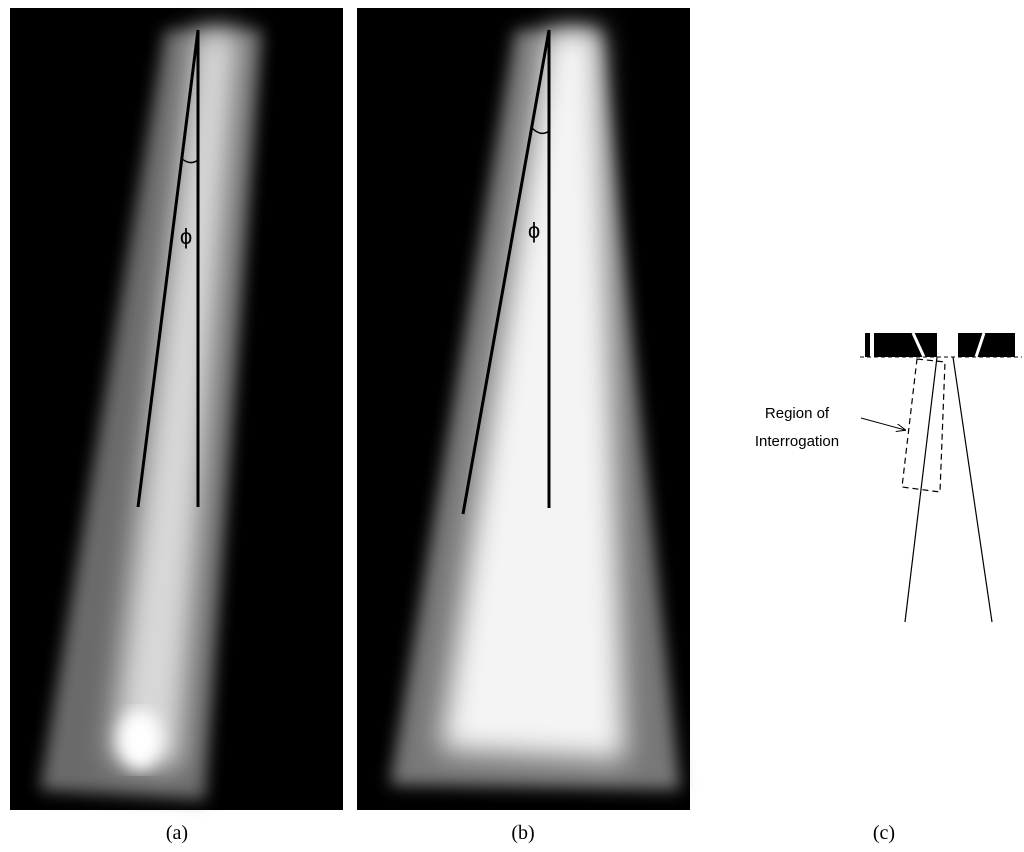 Image resolution: width=1024 pixels, height=852 pixels. What do you see at coordinates (140, 740) in the screenshot?
I see `beam-hotspot` at bounding box center [140, 740].